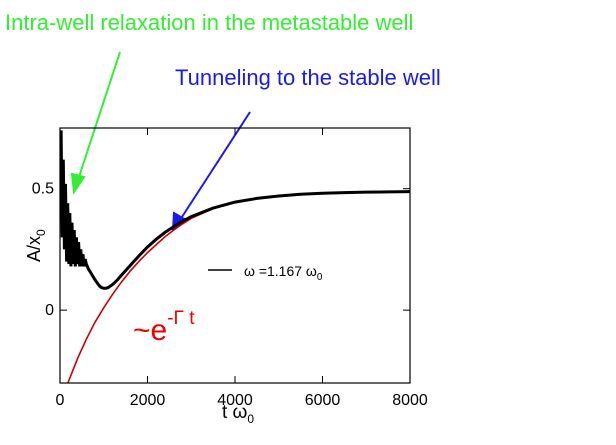  What do you see at coordinates (235, 412) in the screenshot?
I see `x-axis-label-main: t ω` at bounding box center [235, 412].